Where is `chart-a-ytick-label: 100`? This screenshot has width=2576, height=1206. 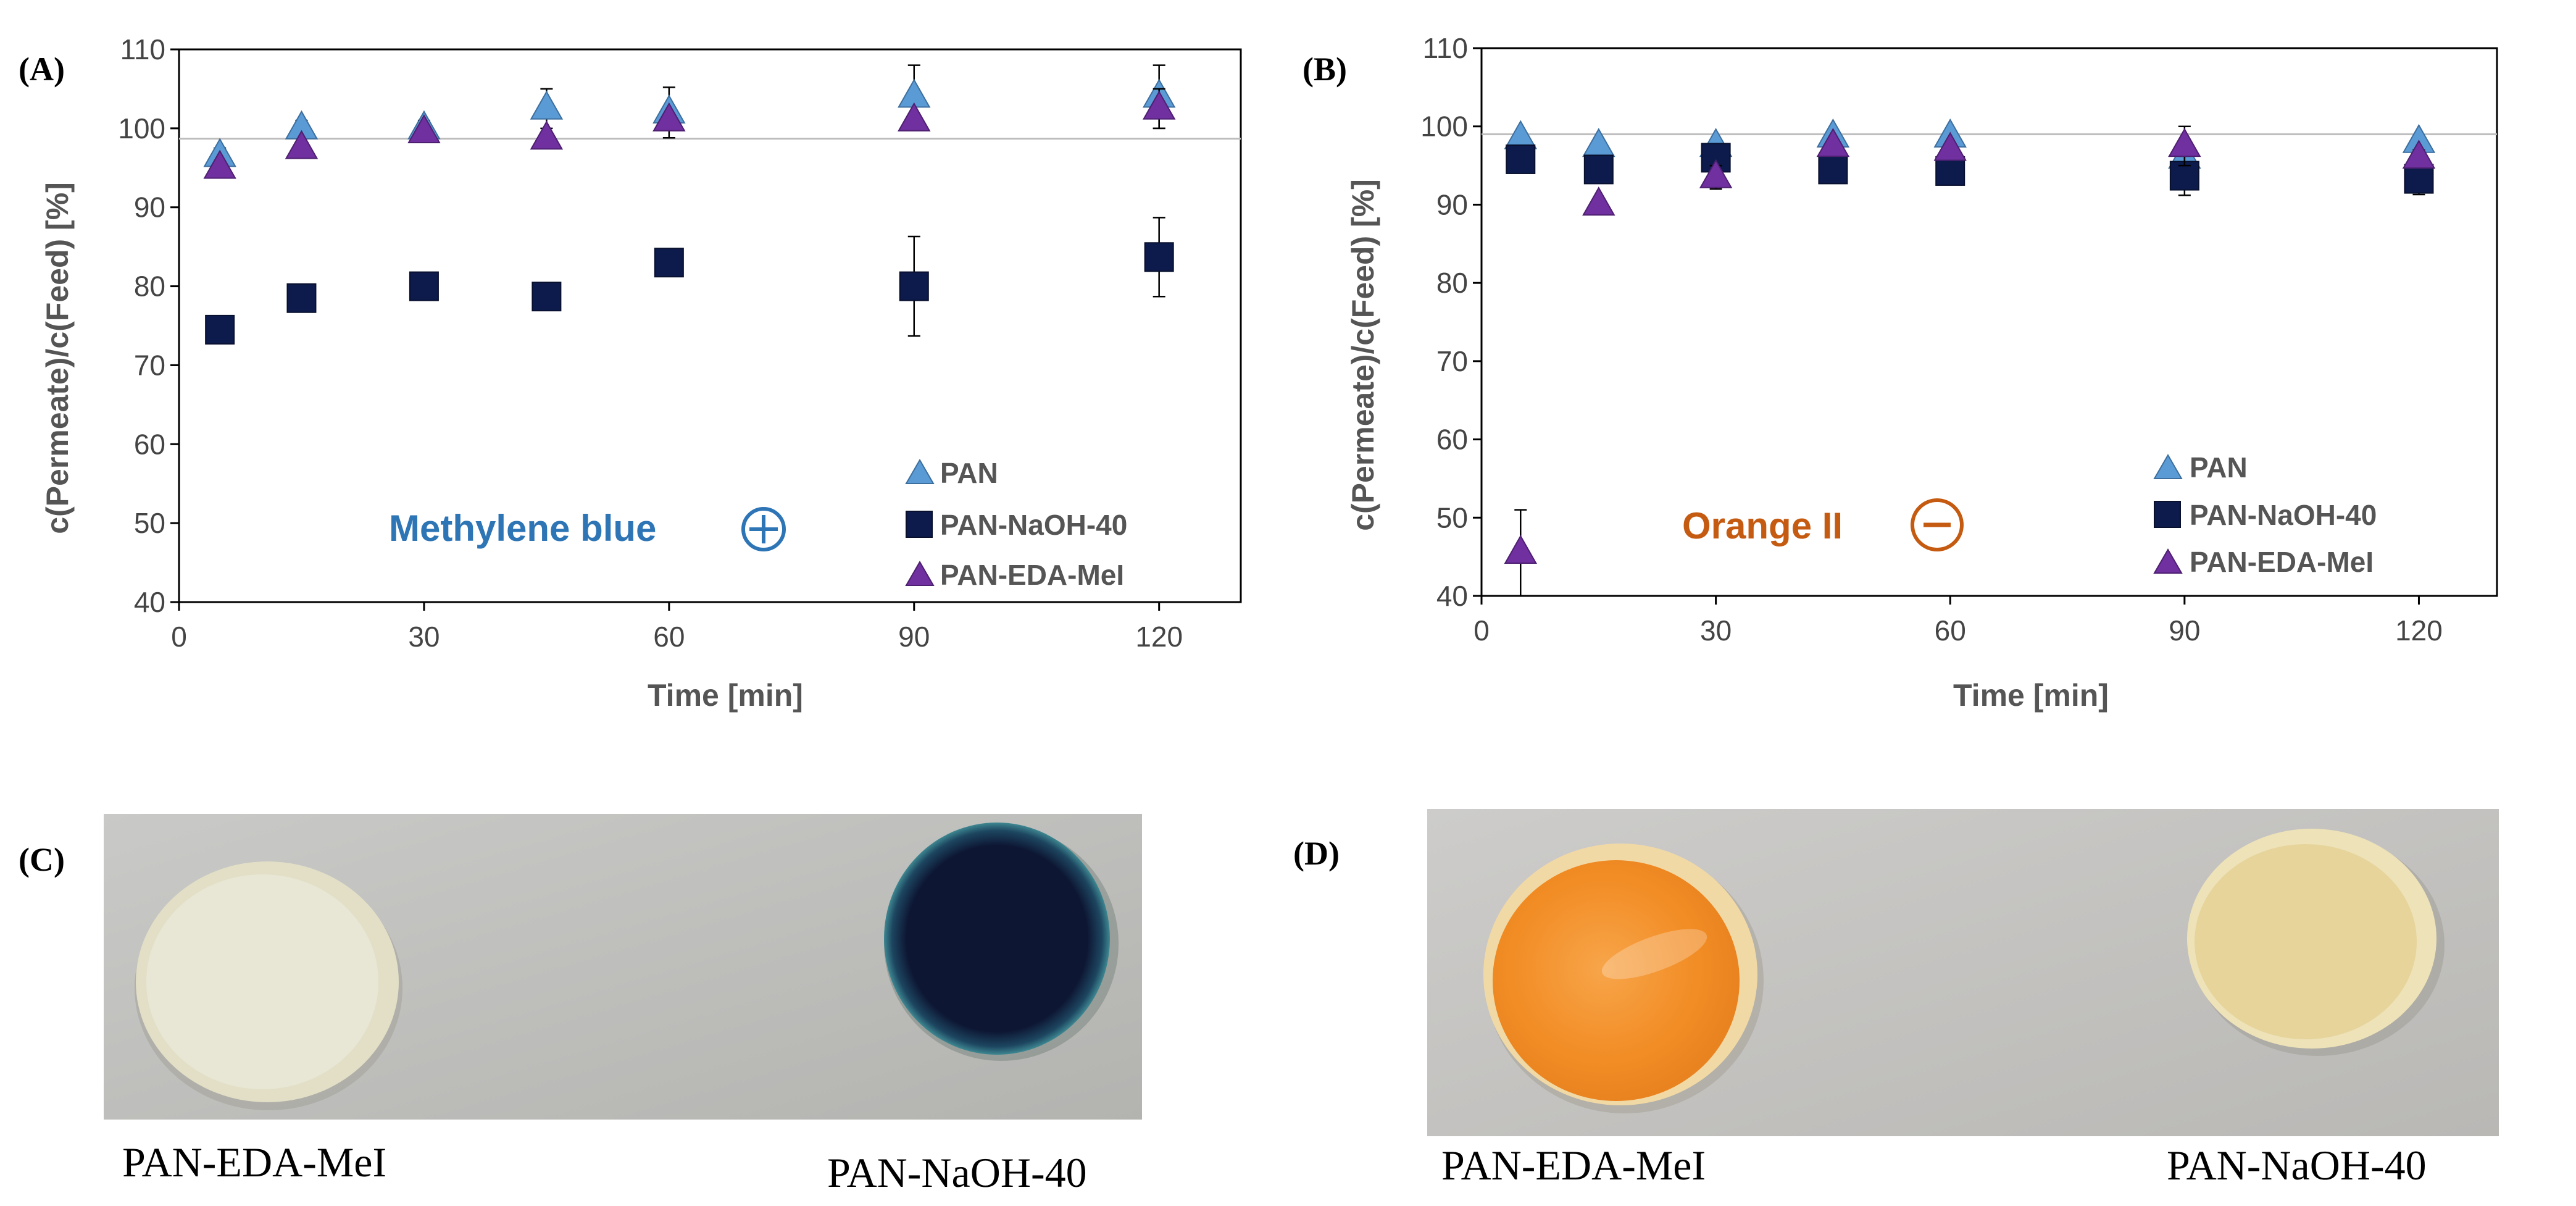
chart-a-ytick-label: 100 is located at coordinates (141, 128).